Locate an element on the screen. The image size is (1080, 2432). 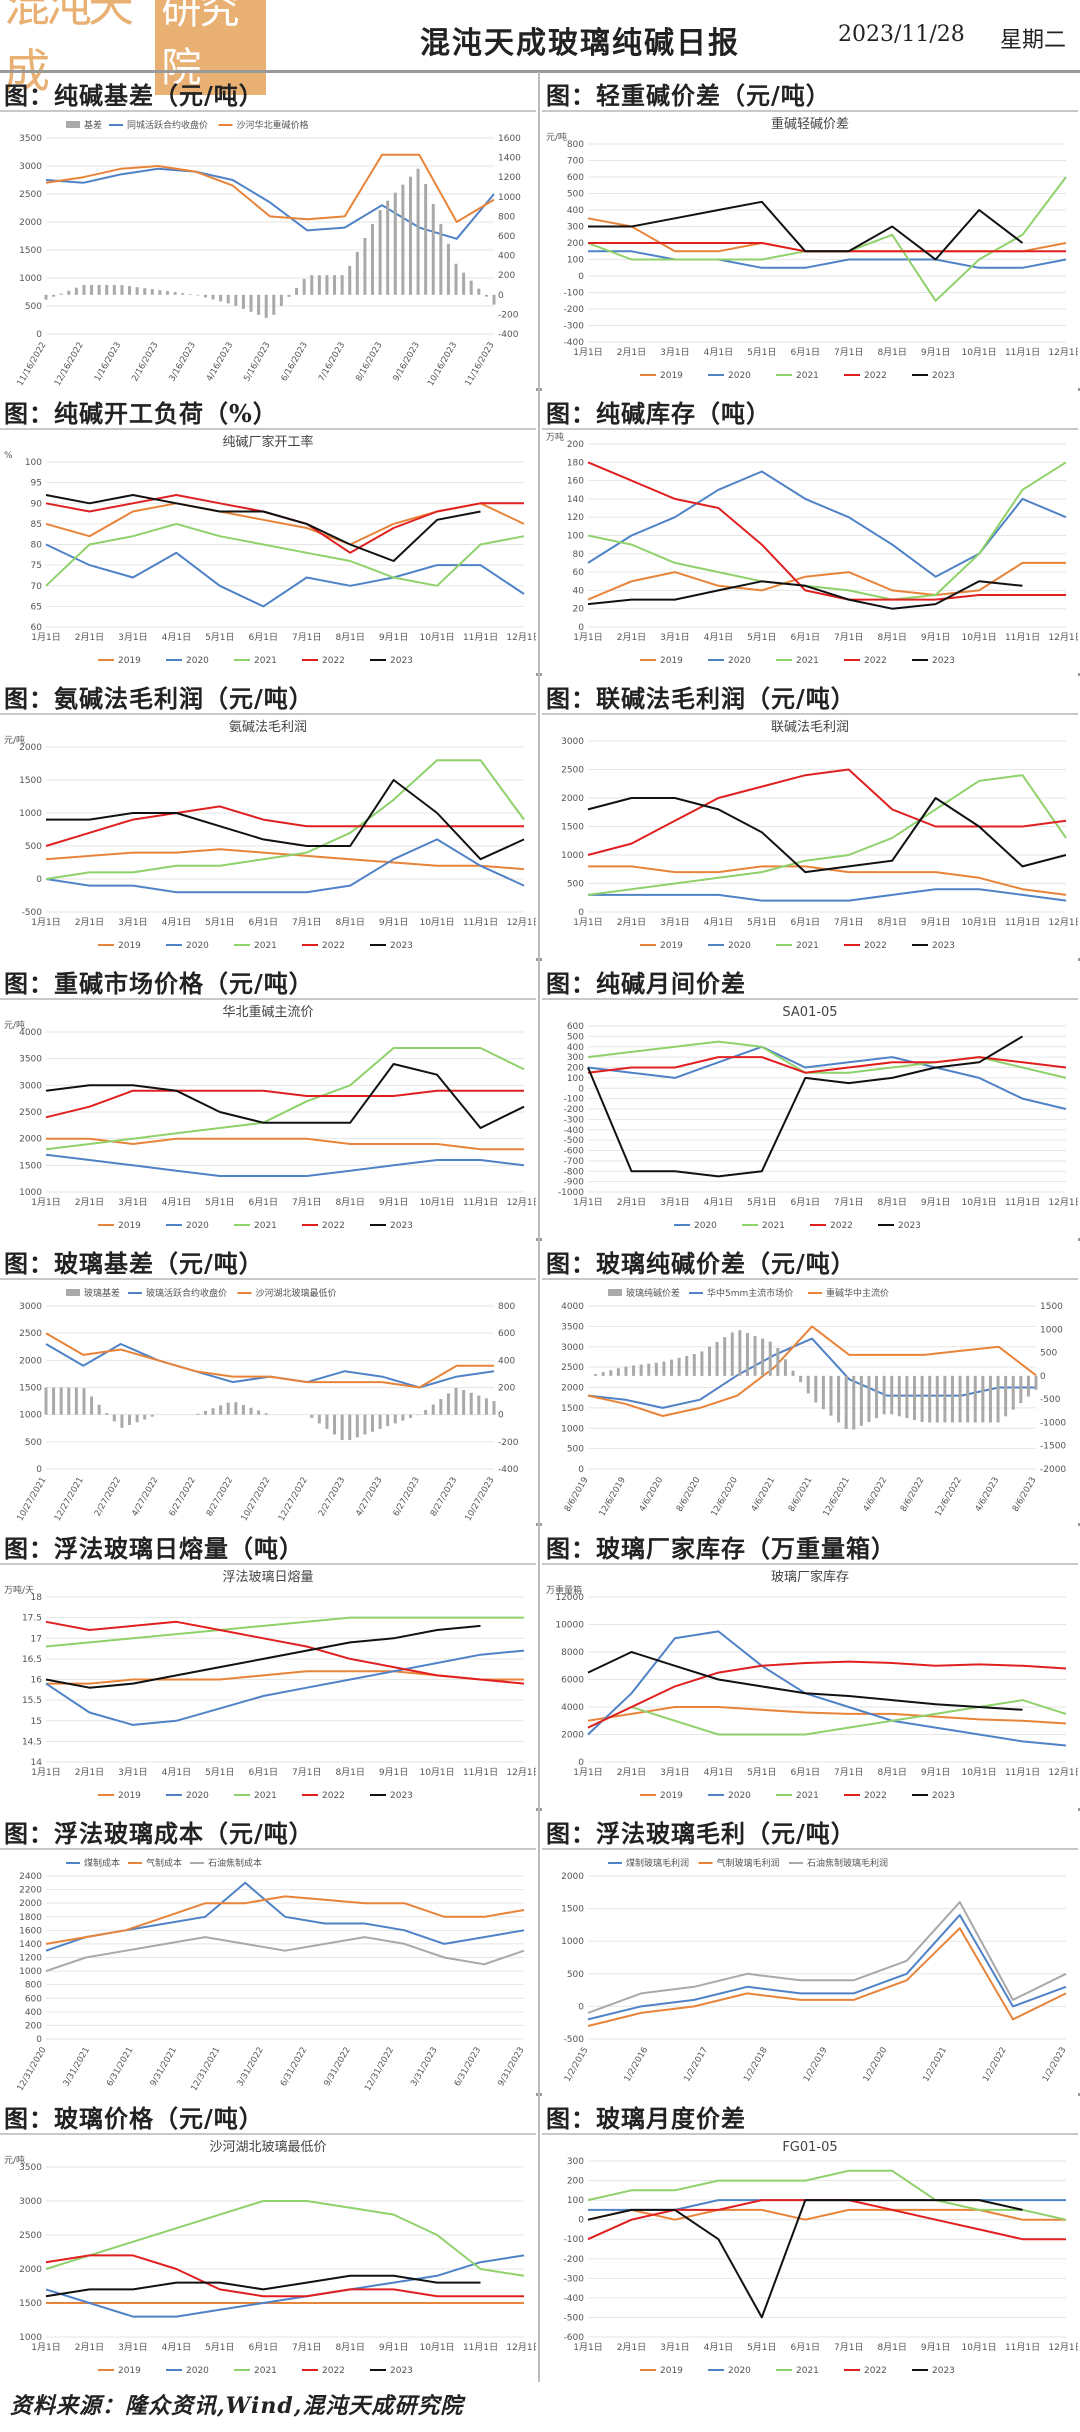
legend-label: 重碱华中主流价 is located at coordinates (857, 1293).